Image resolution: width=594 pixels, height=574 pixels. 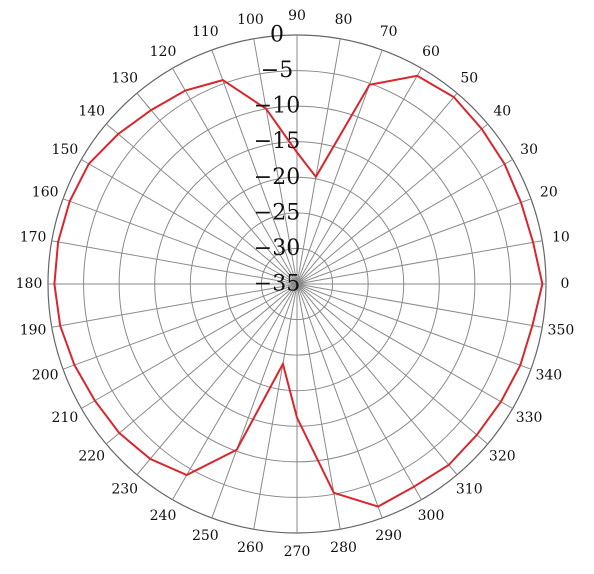 What do you see at coordinates (549, 192) in the screenshot?
I see `angle-tick-label: 20` at bounding box center [549, 192].